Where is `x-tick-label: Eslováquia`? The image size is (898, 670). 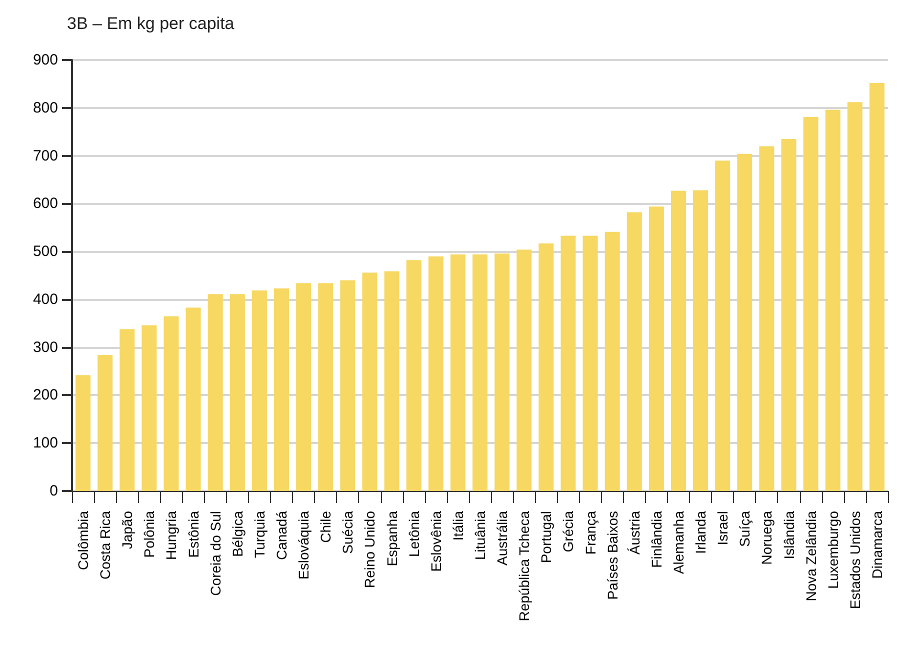 x-tick-label: Eslováquia is located at coordinates (304, 545).